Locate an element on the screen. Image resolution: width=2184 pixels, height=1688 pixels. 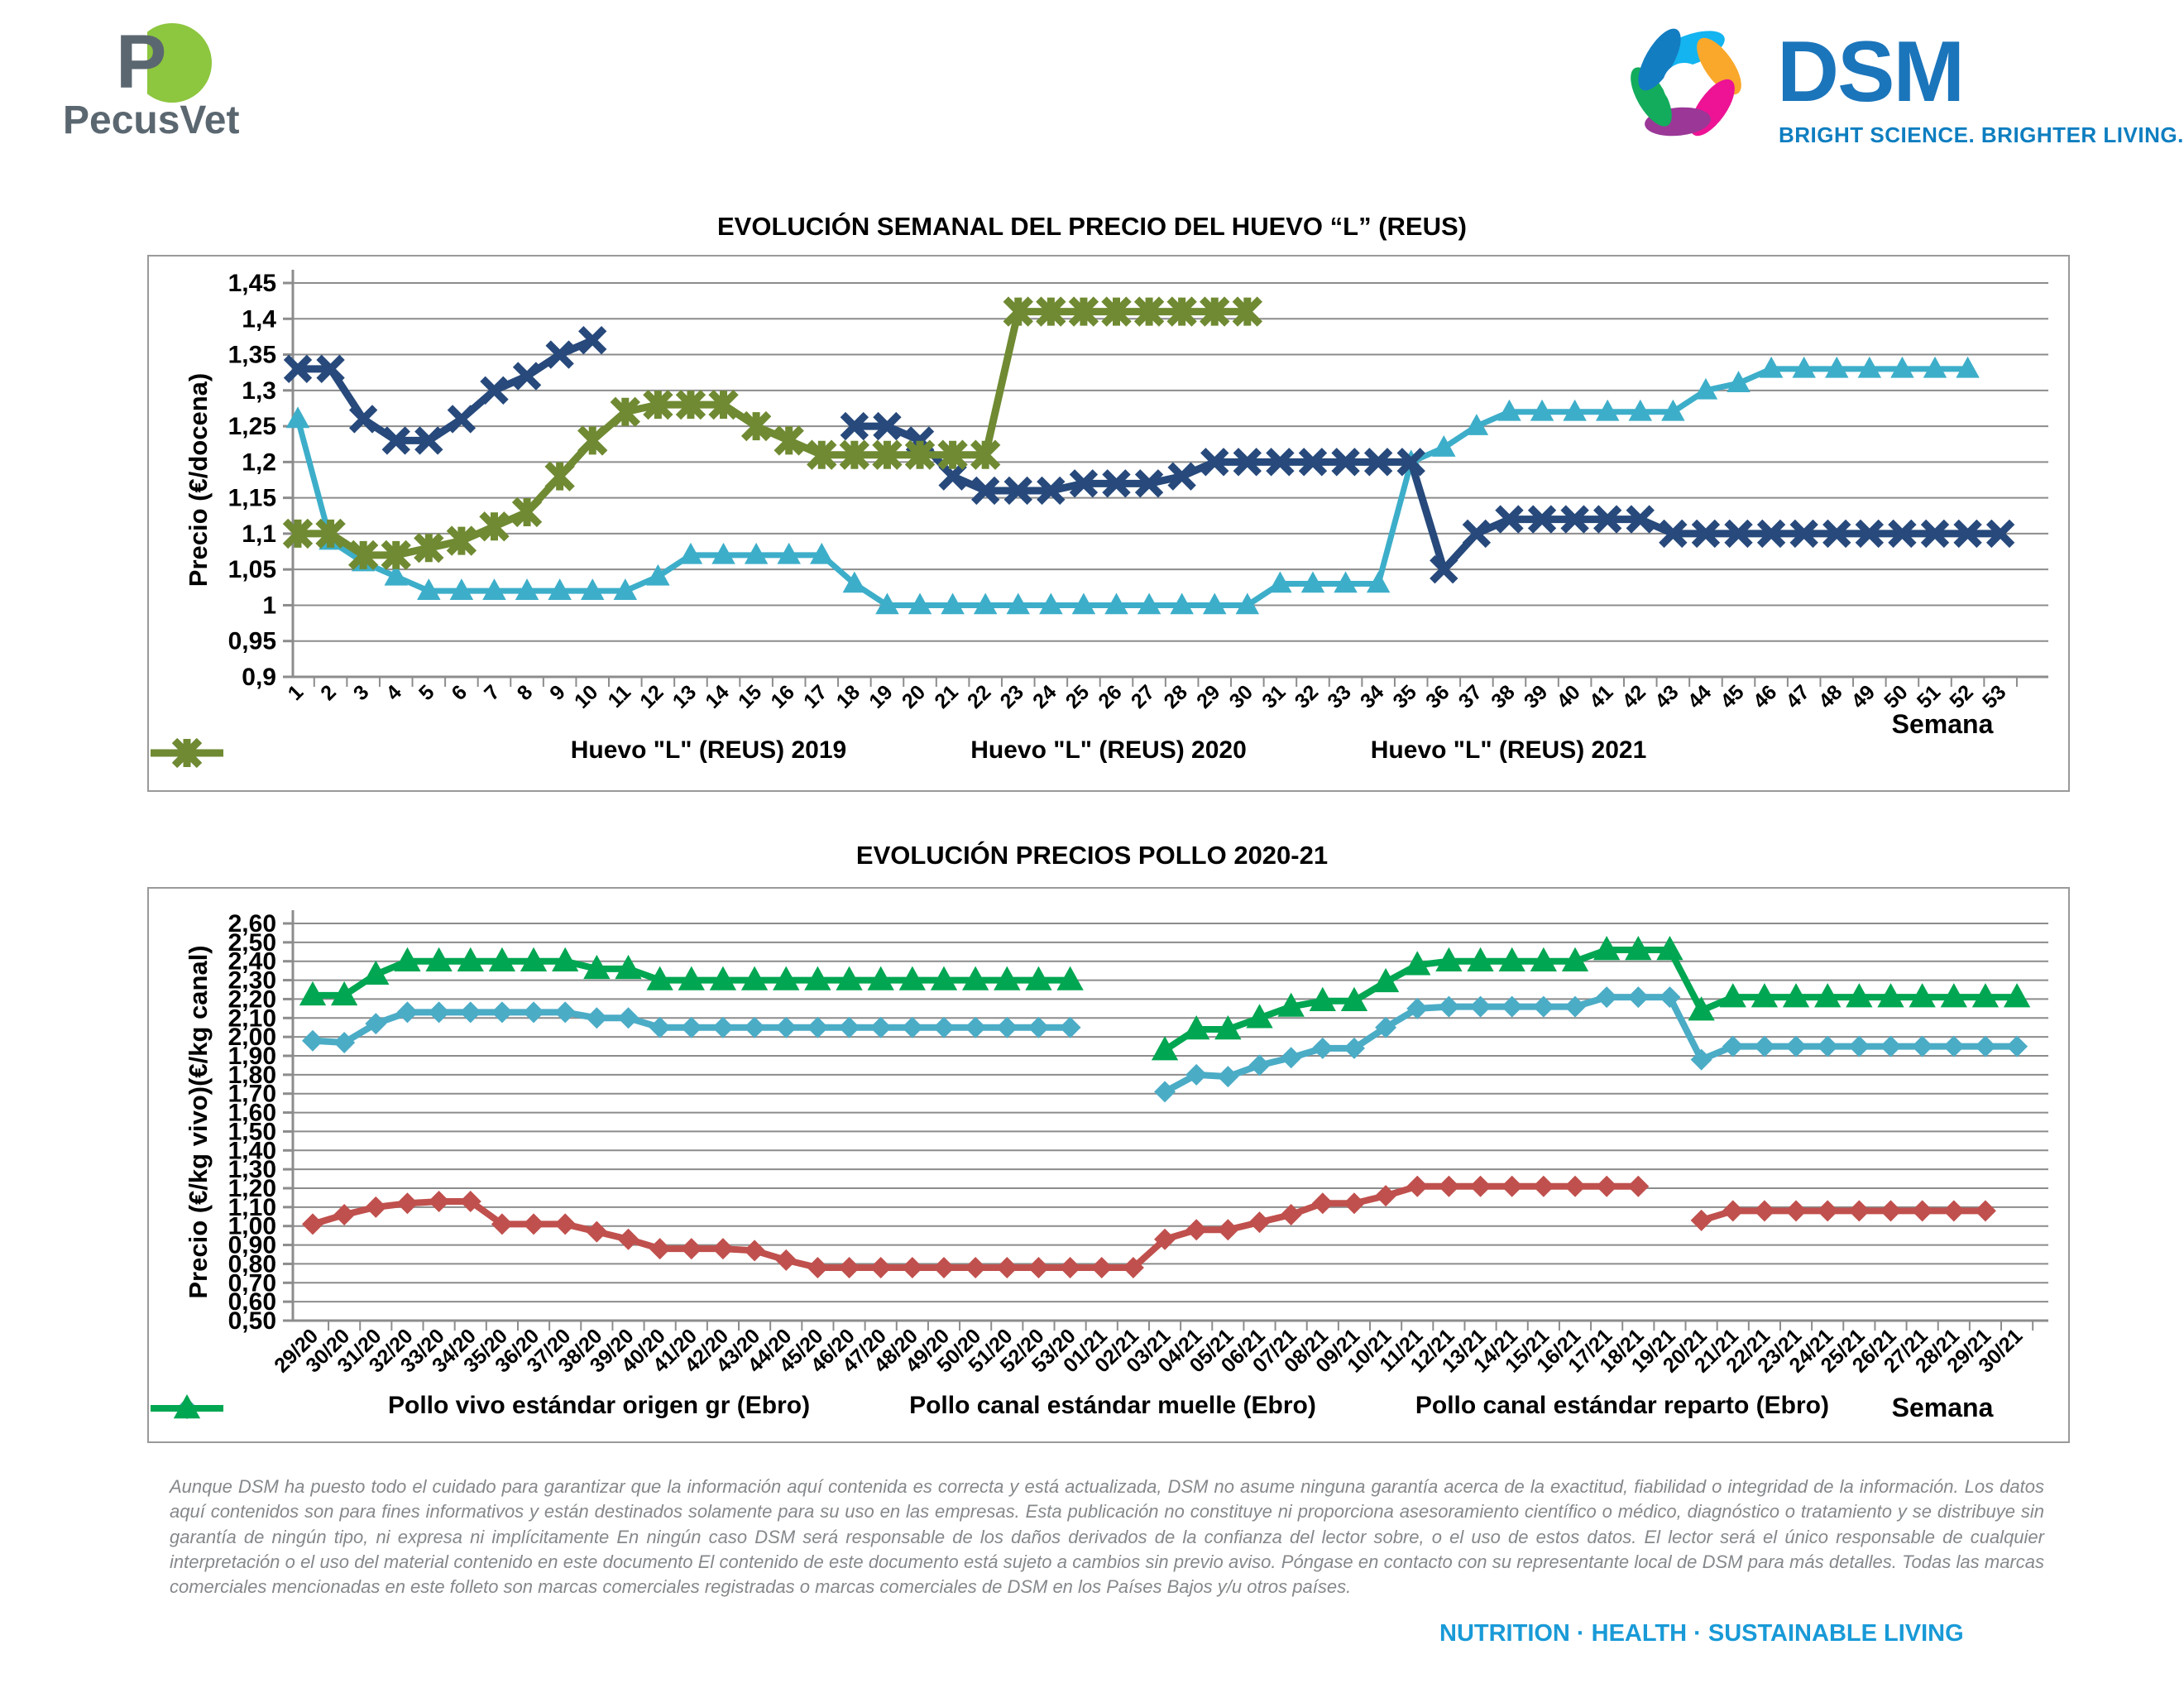
svg-text: 8 is located at coordinates (525, 692).